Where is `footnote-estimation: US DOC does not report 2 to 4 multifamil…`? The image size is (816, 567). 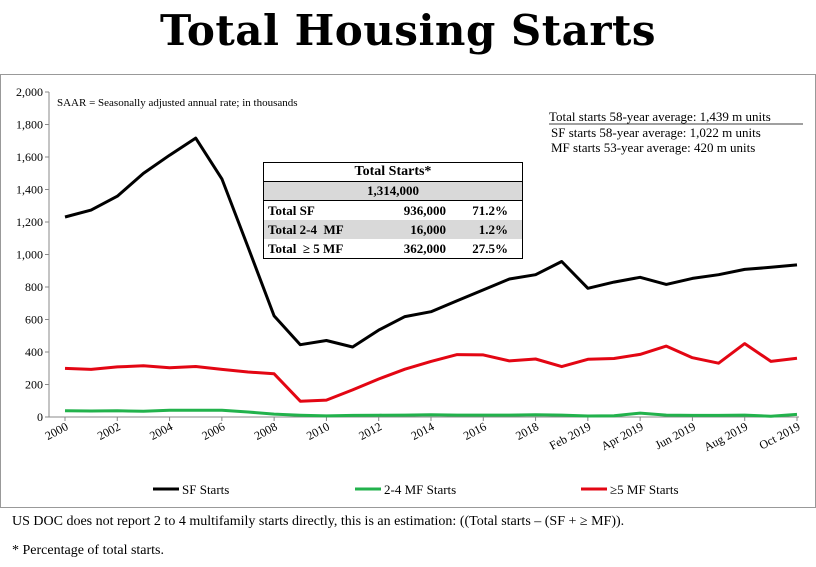
footnote-estimation: US DOC does not report 2 to 4 multifamil… is located at coordinates (318, 521).